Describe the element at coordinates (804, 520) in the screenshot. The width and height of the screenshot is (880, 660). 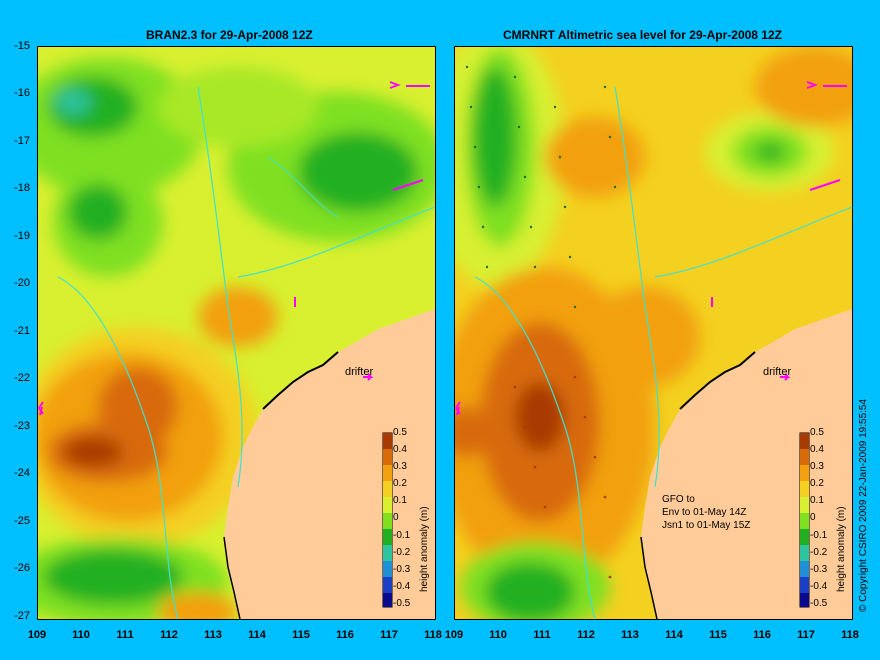
I see `right-colorbar` at that location.